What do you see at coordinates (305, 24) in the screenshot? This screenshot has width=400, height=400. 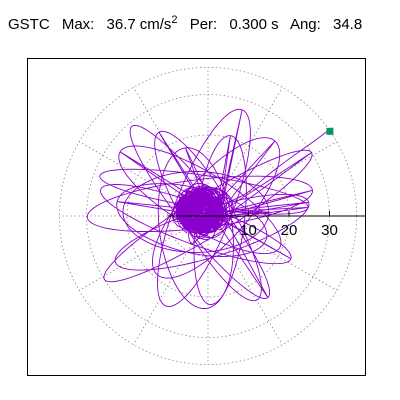 I see `angle-label: Ang:` at bounding box center [305, 24].